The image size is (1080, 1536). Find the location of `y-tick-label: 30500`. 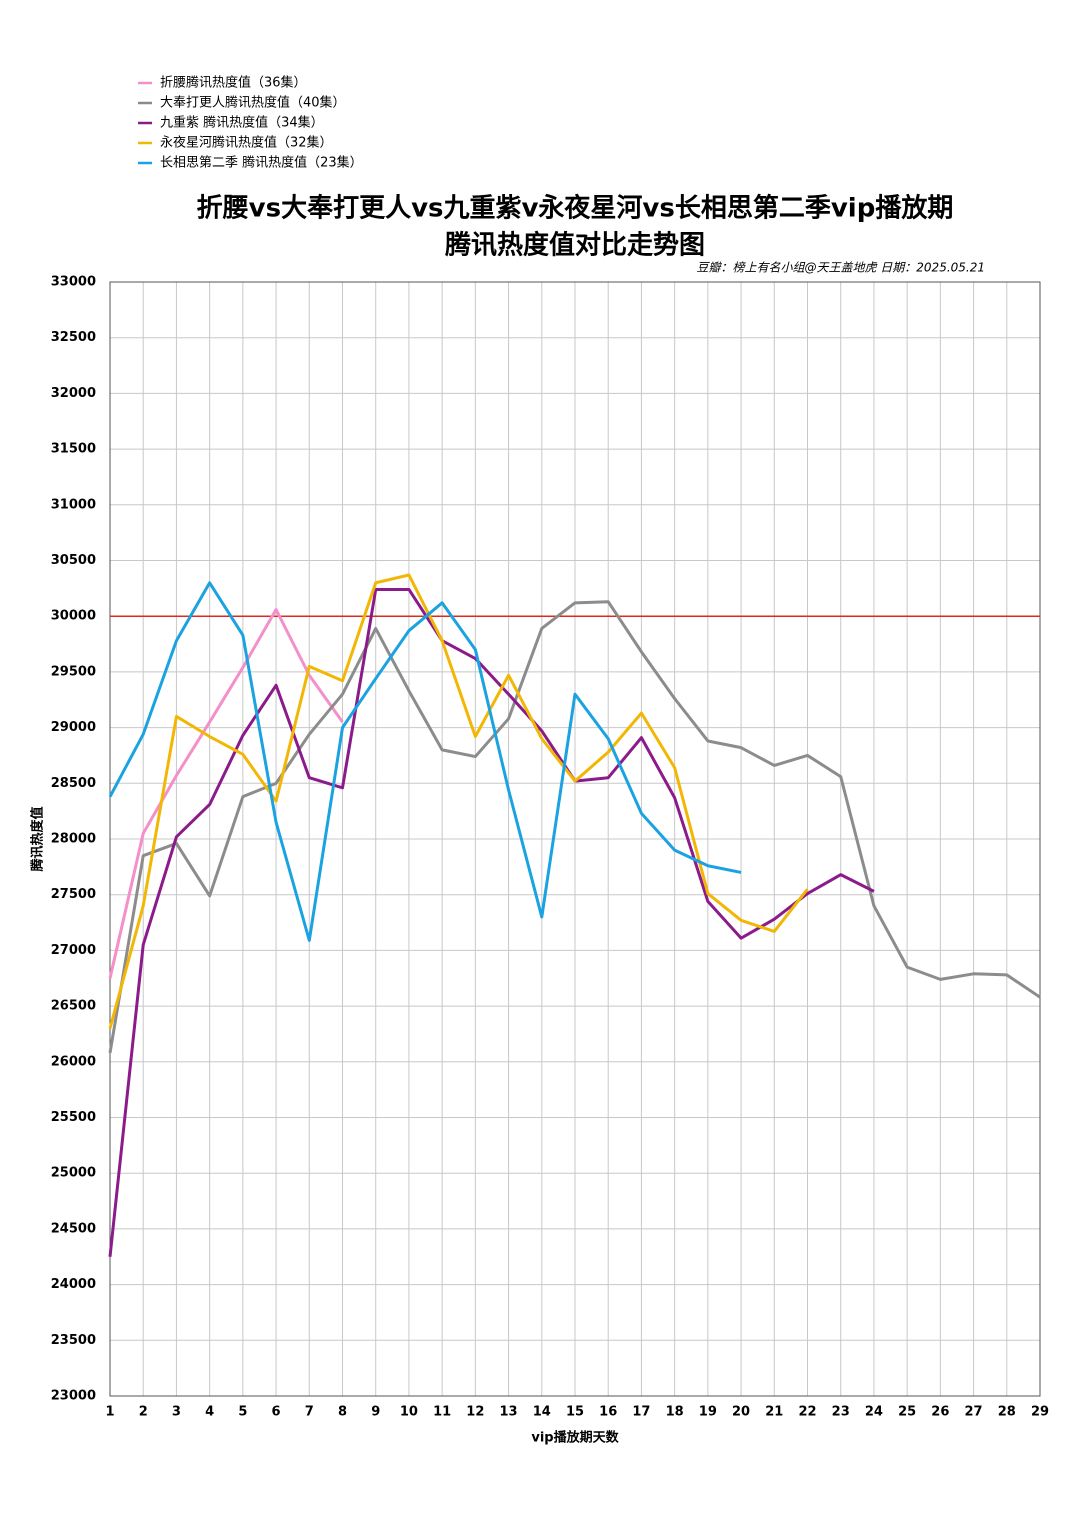

y-tick-label: 30500 is located at coordinates (73, 560).